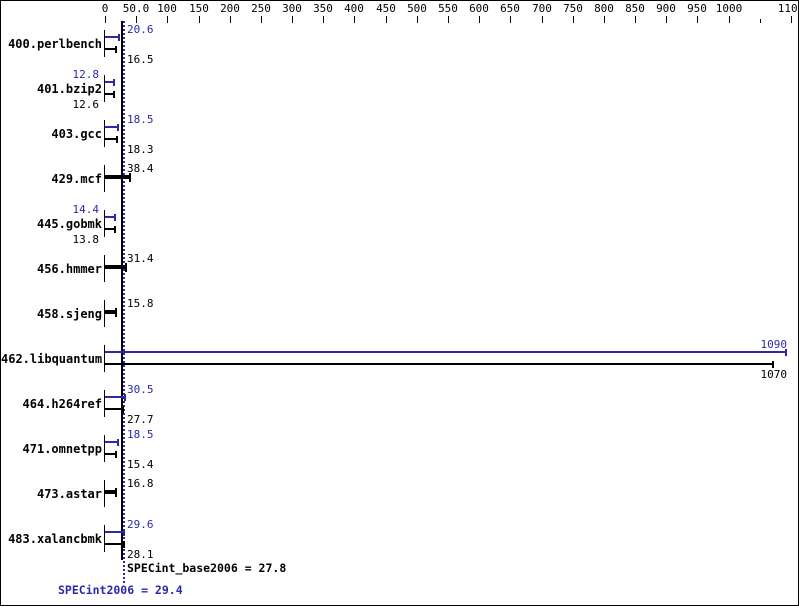  Describe the element at coordinates (140, 59) in the screenshot. I see `base-value-label: 16.5` at that location.